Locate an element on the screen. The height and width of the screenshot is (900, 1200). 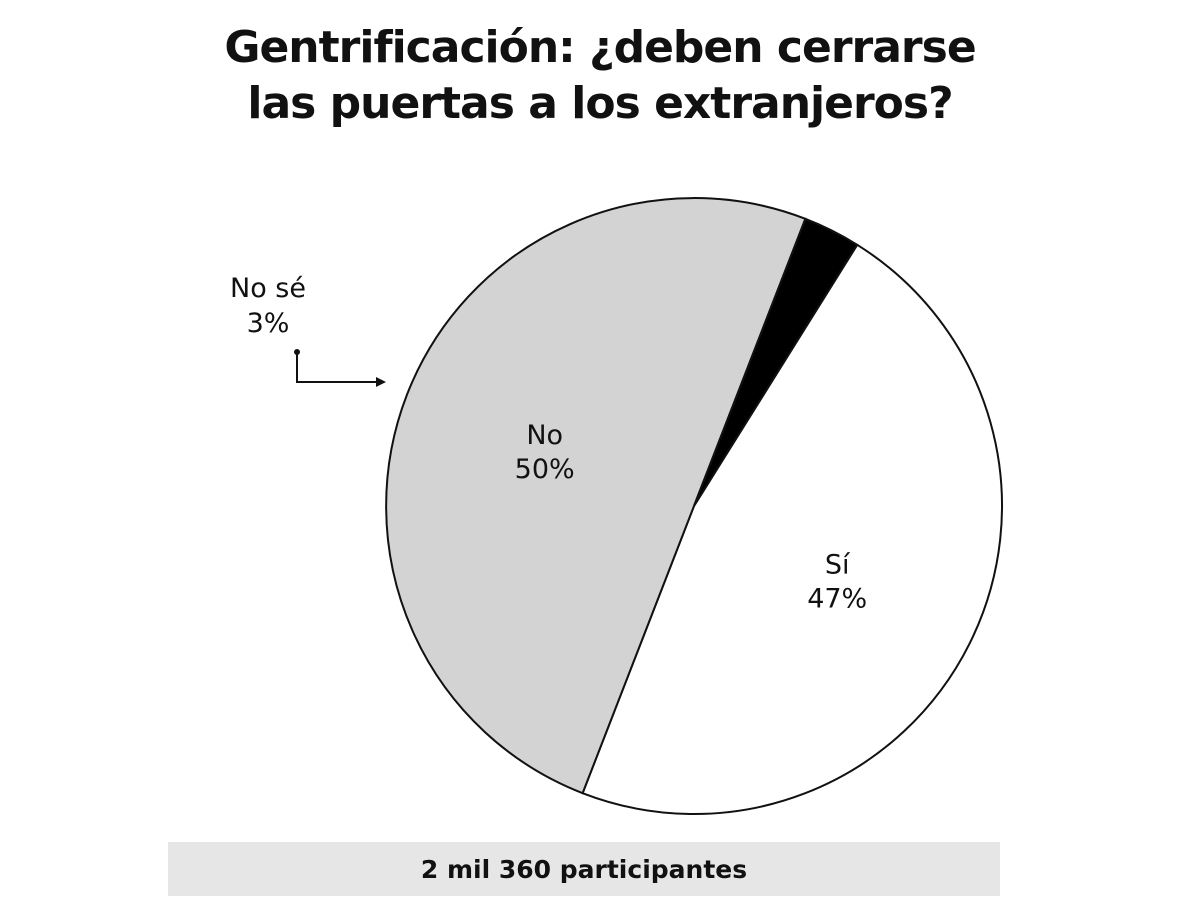
slice-value-si: 47% is located at coordinates (837, 599).